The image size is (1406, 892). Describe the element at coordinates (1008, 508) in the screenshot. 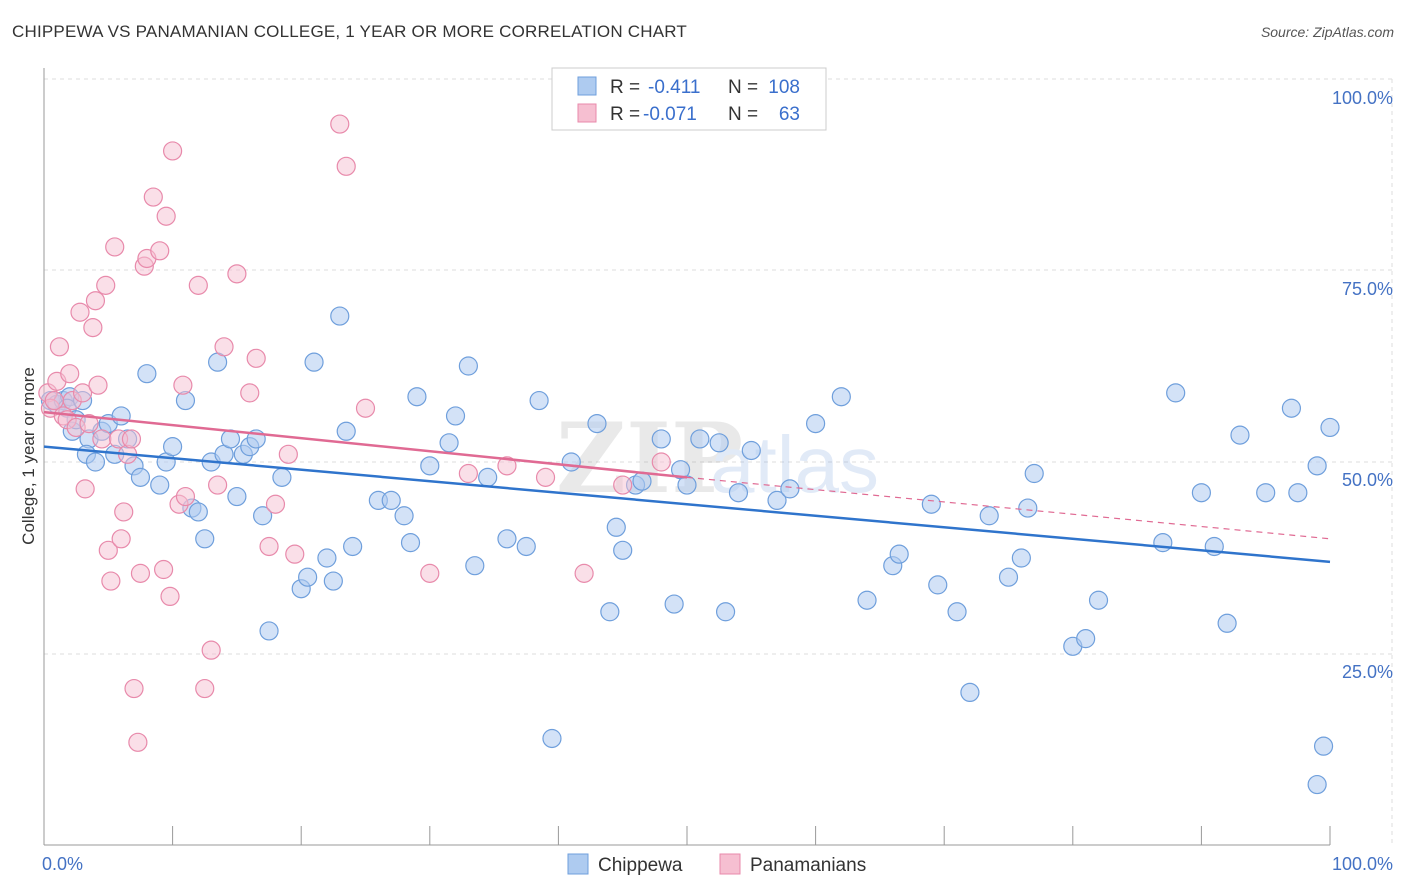

I see `panamanian-trend-line-extrapolated` at that location.